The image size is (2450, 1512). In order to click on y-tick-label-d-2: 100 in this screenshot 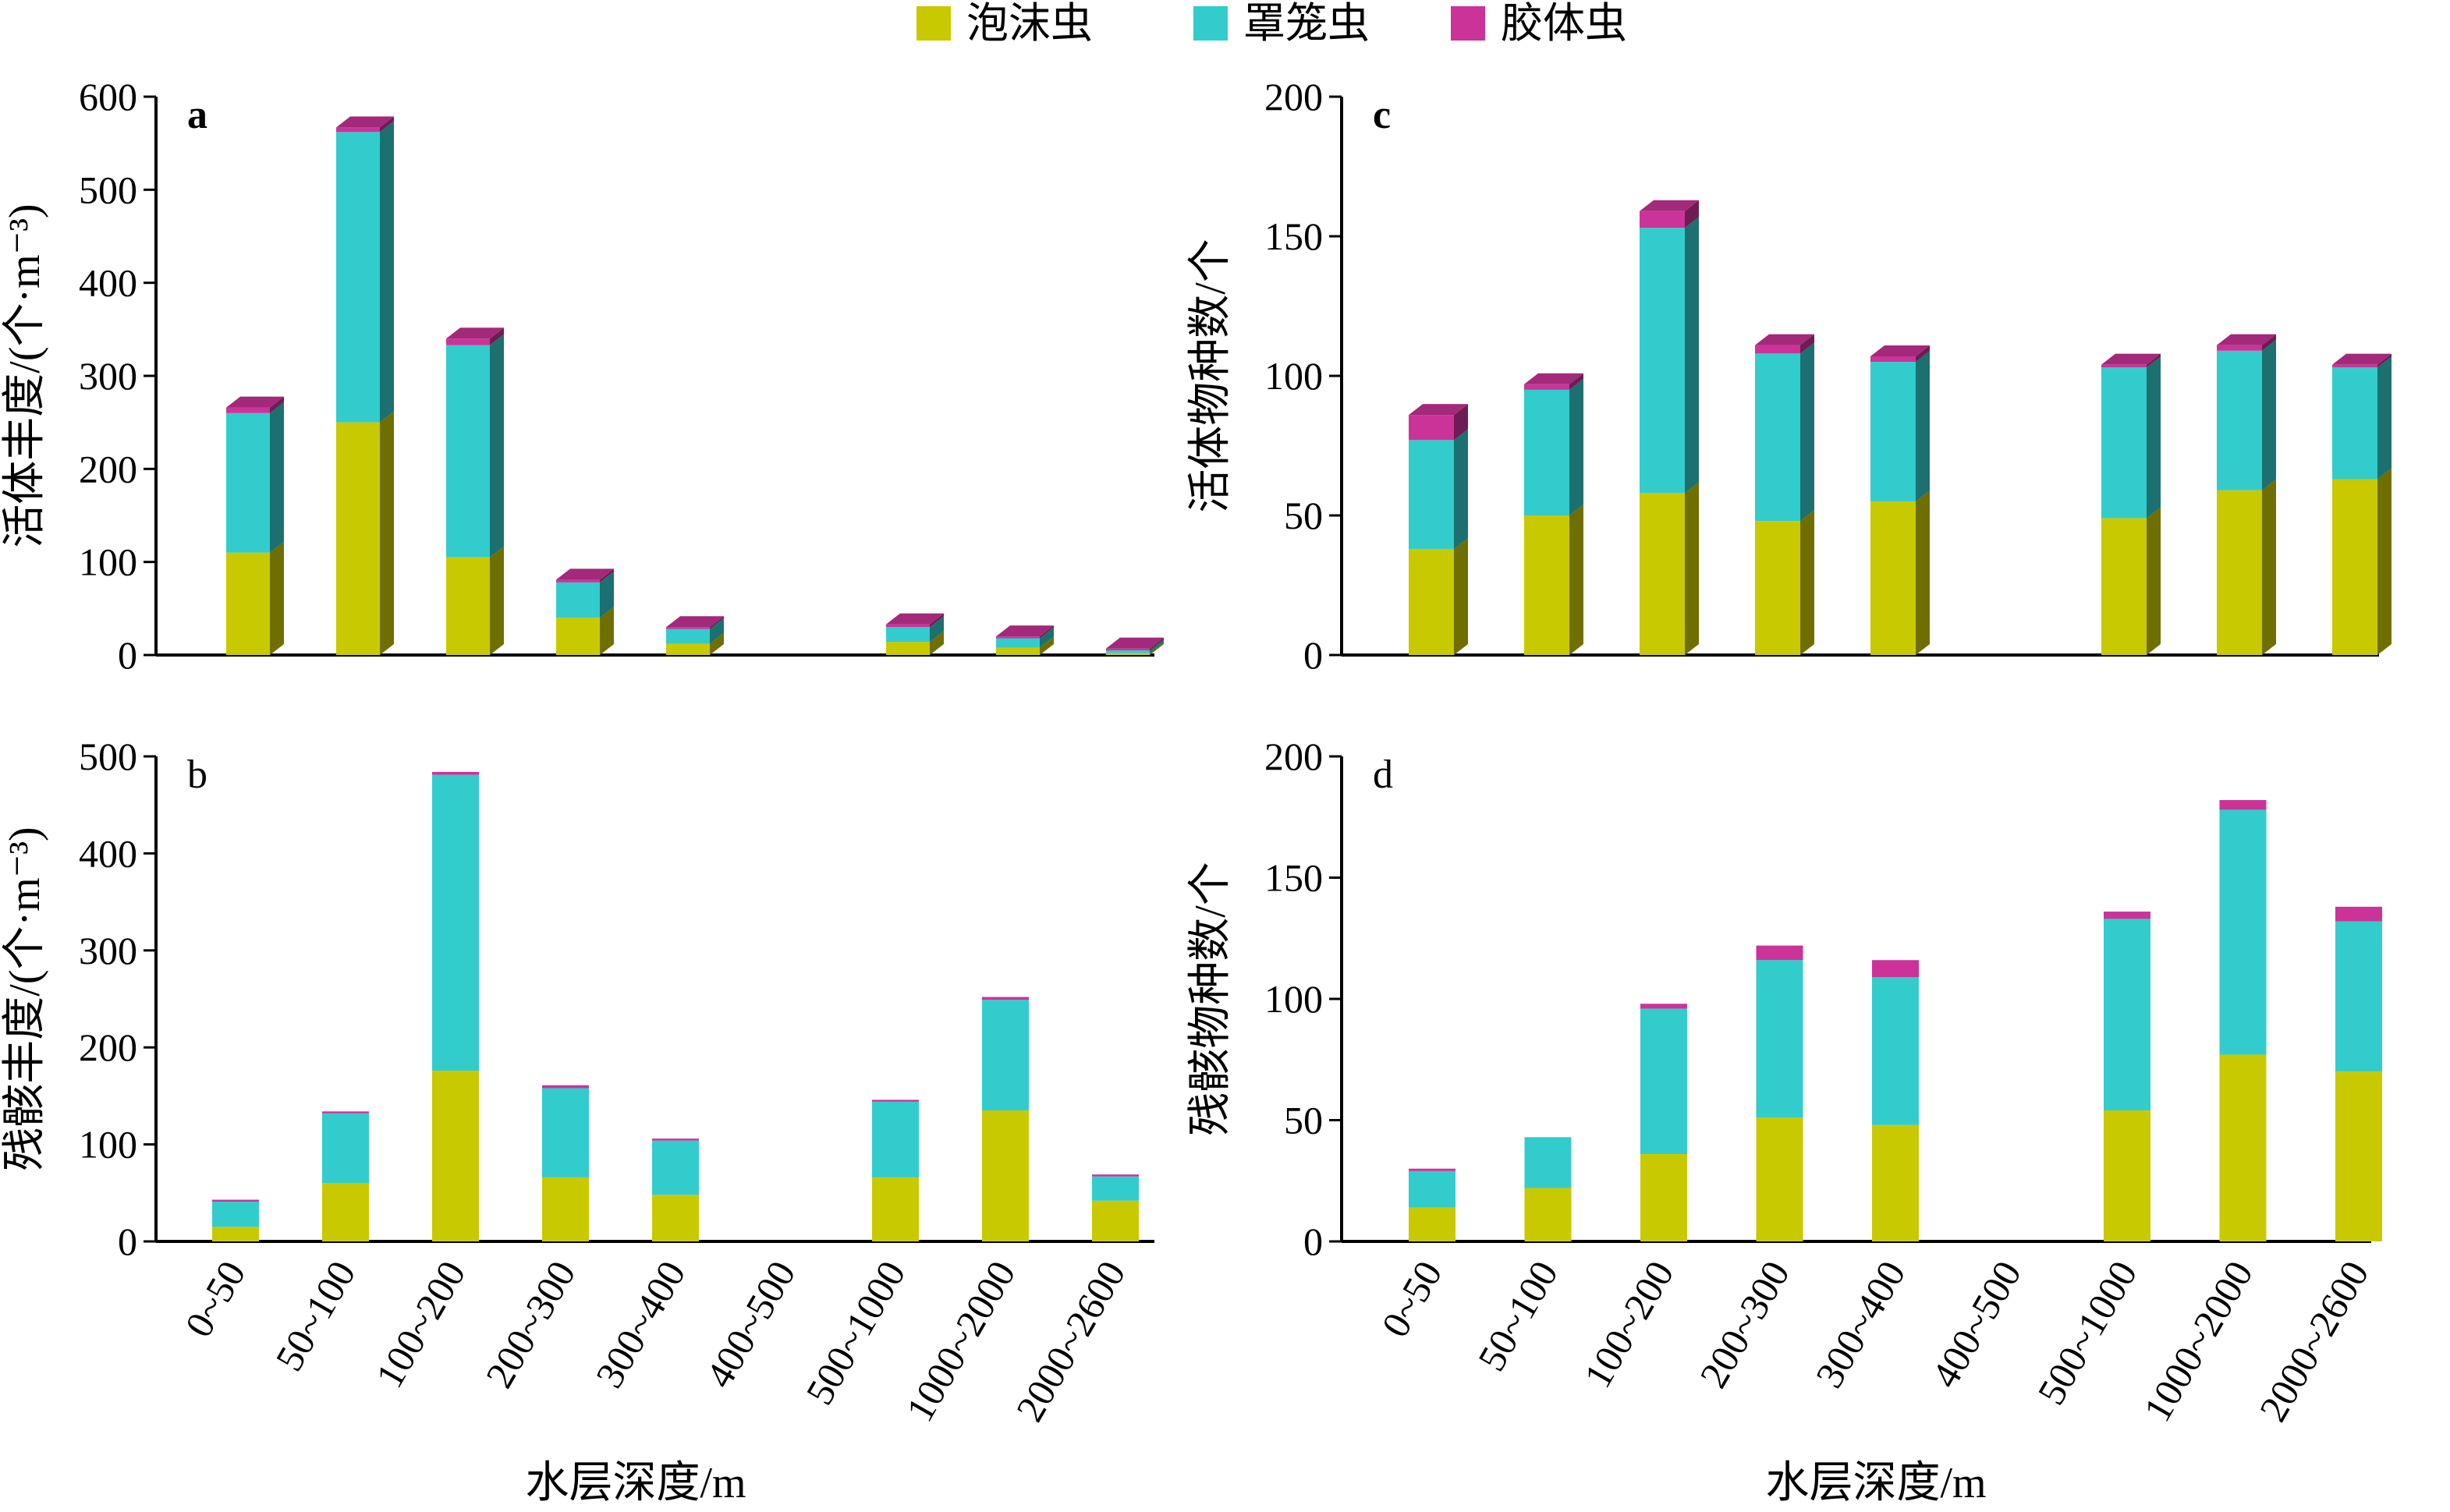, I will do `click(1293, 999)`.